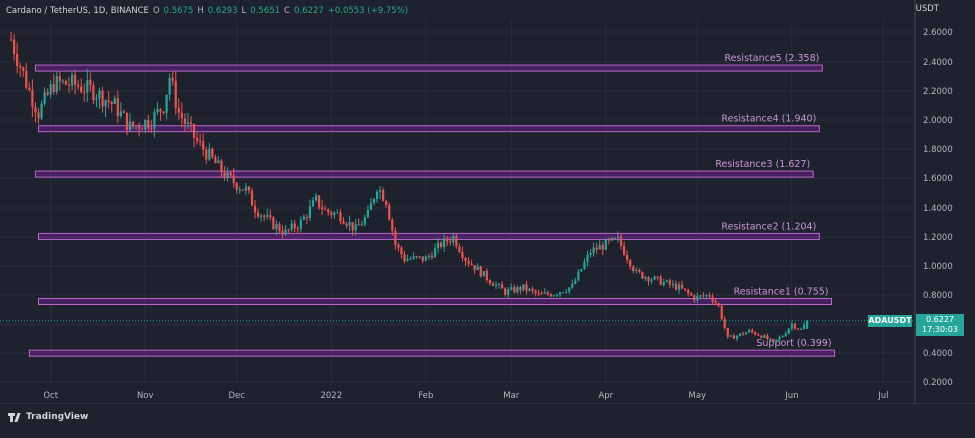 This screenshot has height=438, width=975. I want to click on zone-label: Resistance4 (1.940), so click(768, 119).